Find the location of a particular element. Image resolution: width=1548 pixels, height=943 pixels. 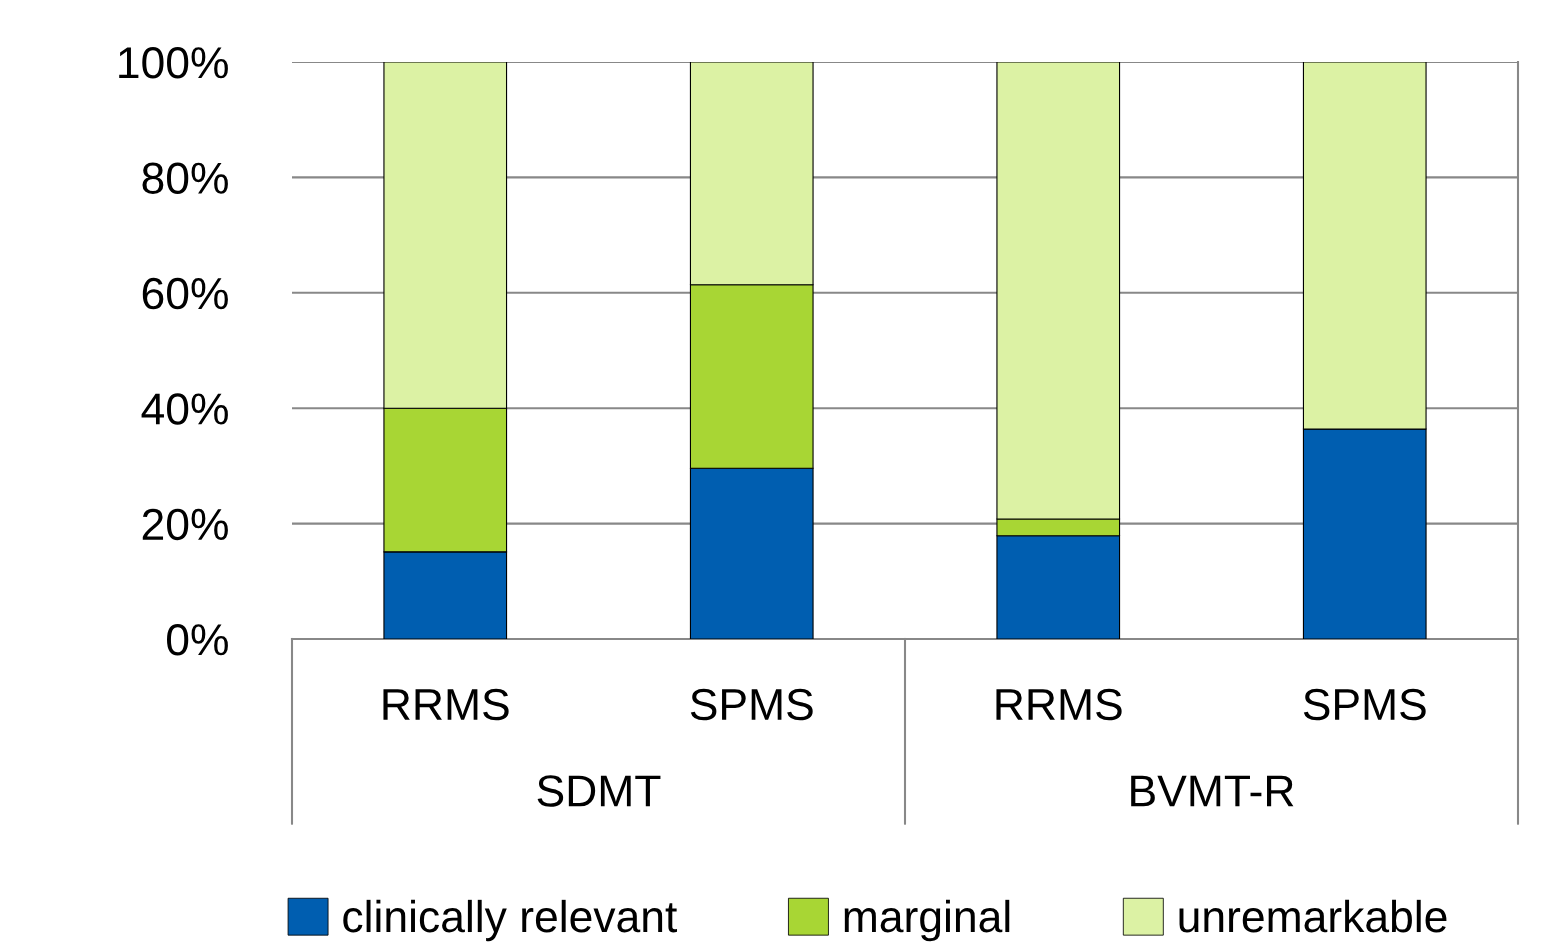

y-tick-label: 100% is located at coordinates (173, 63).